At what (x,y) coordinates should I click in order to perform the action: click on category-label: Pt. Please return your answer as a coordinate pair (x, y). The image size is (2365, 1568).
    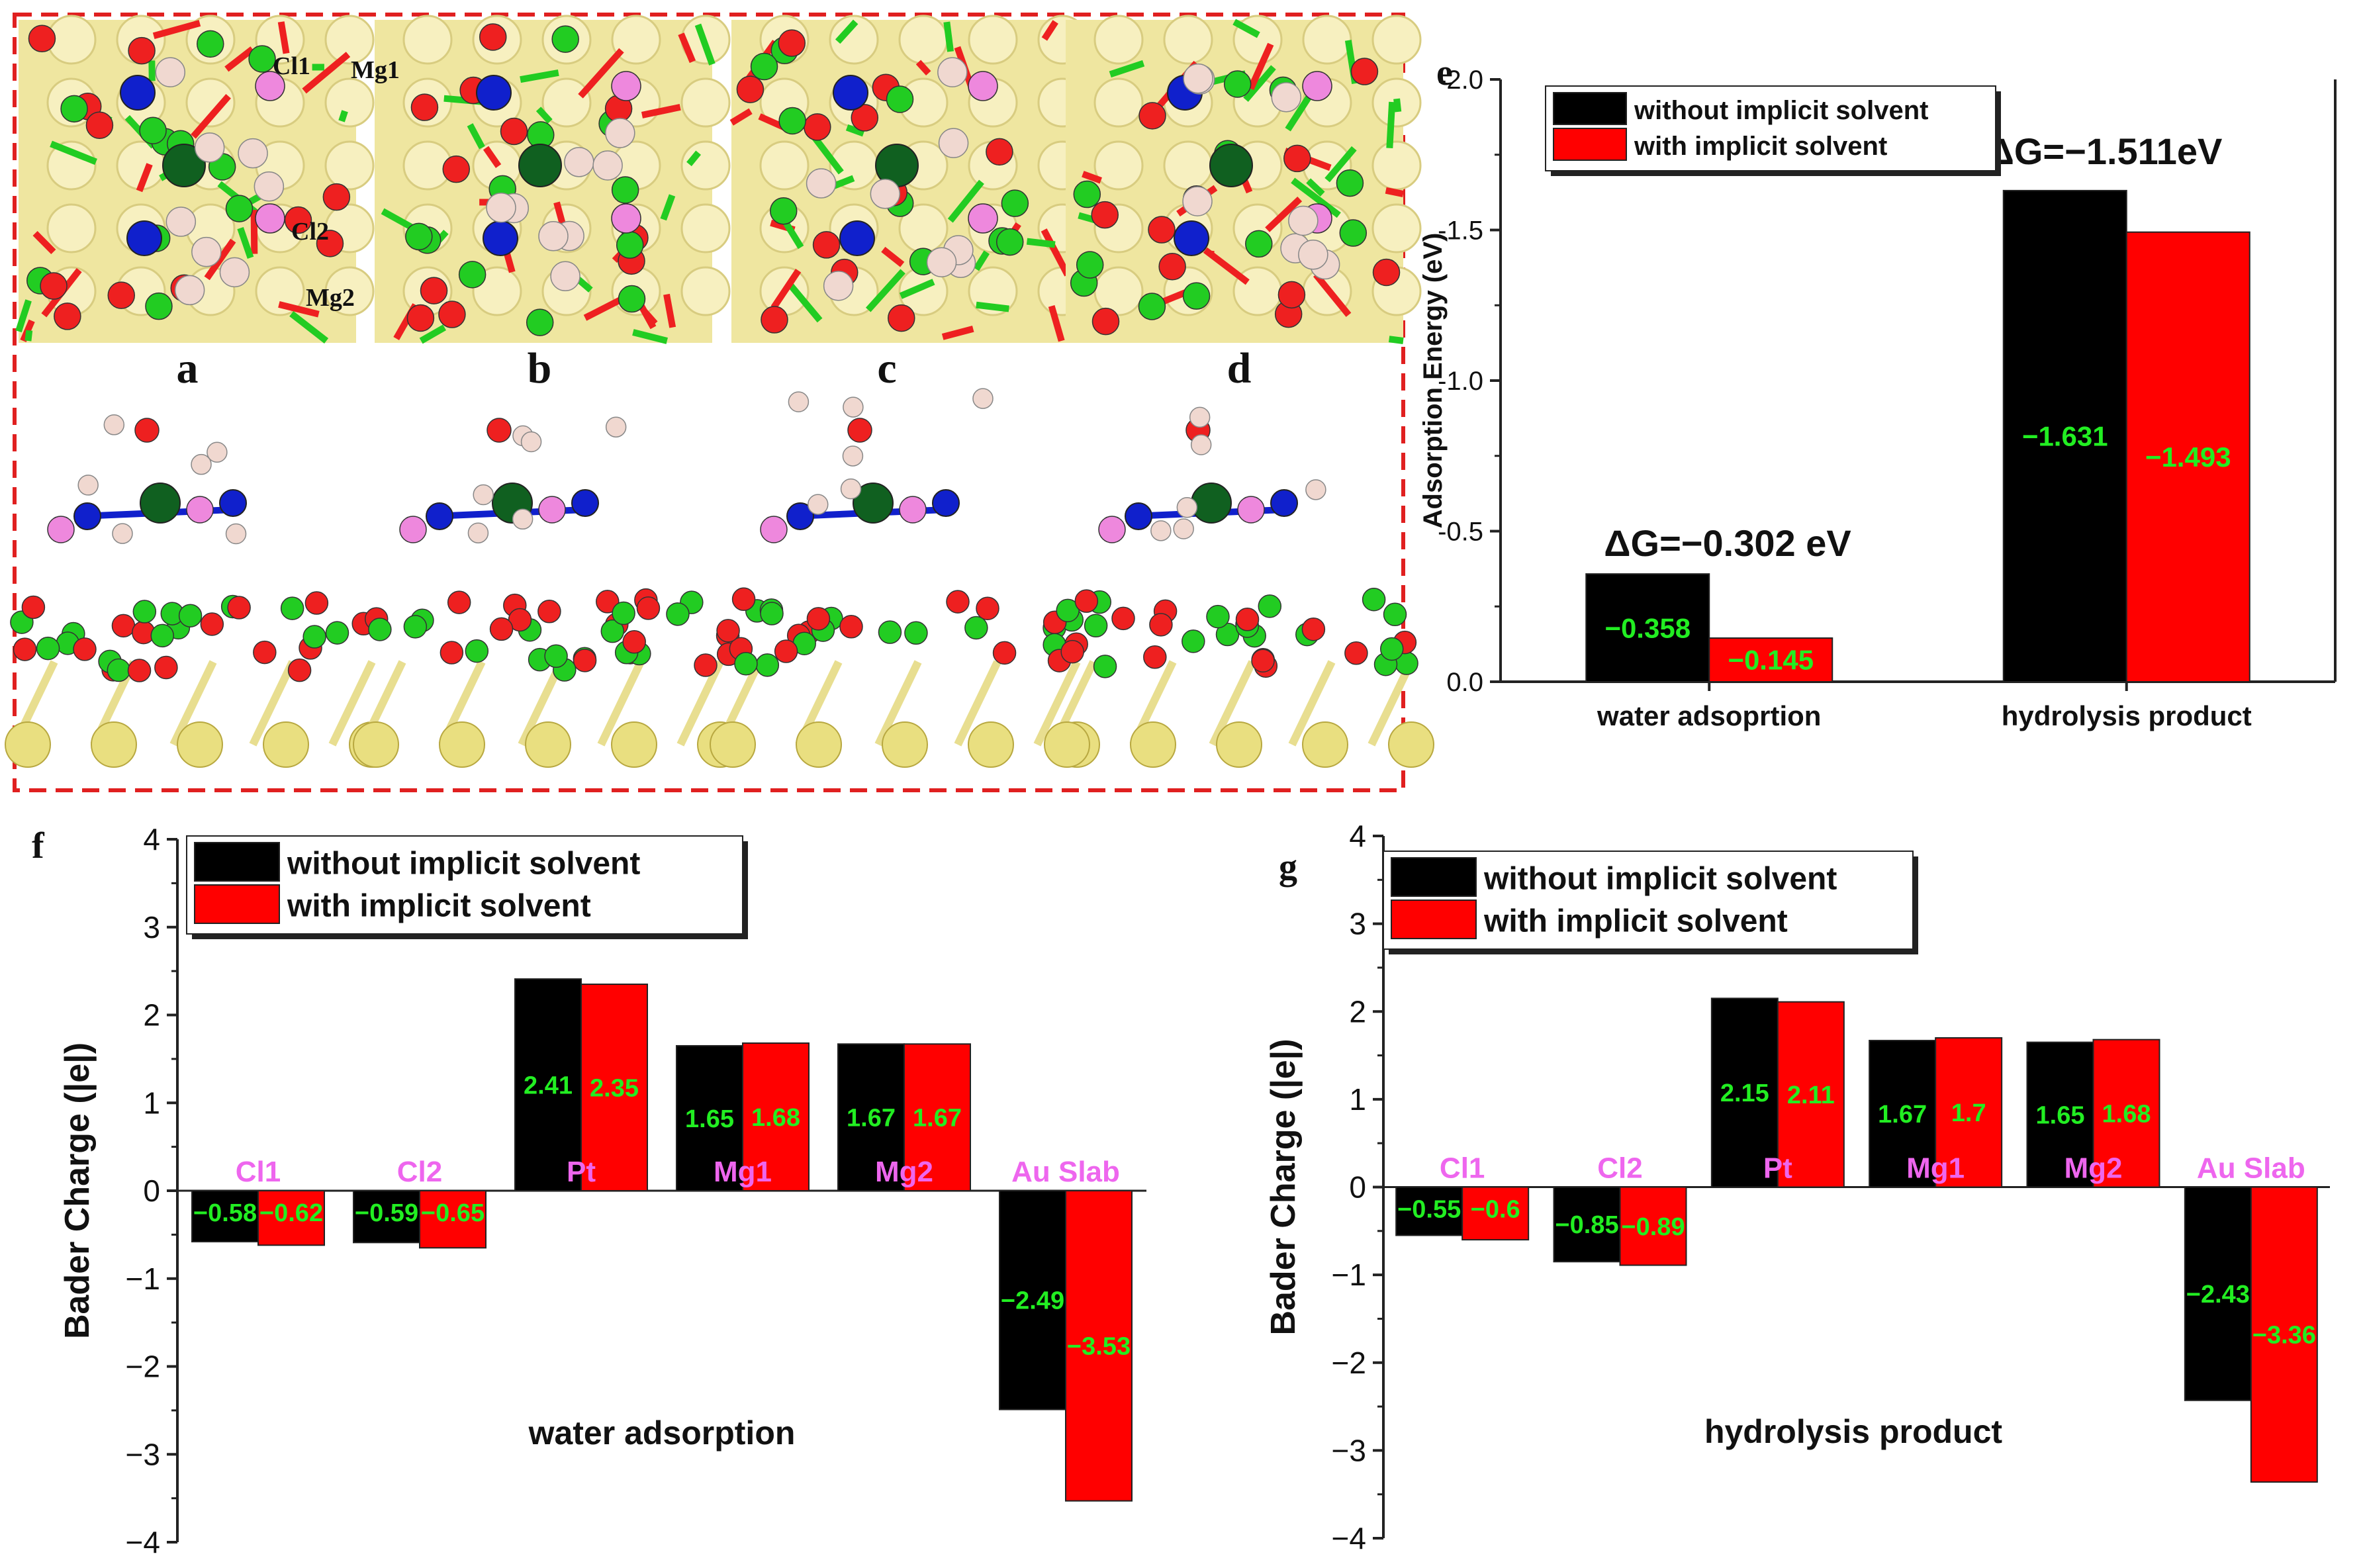
    Looking at the image, I should click on (1777, 1168).